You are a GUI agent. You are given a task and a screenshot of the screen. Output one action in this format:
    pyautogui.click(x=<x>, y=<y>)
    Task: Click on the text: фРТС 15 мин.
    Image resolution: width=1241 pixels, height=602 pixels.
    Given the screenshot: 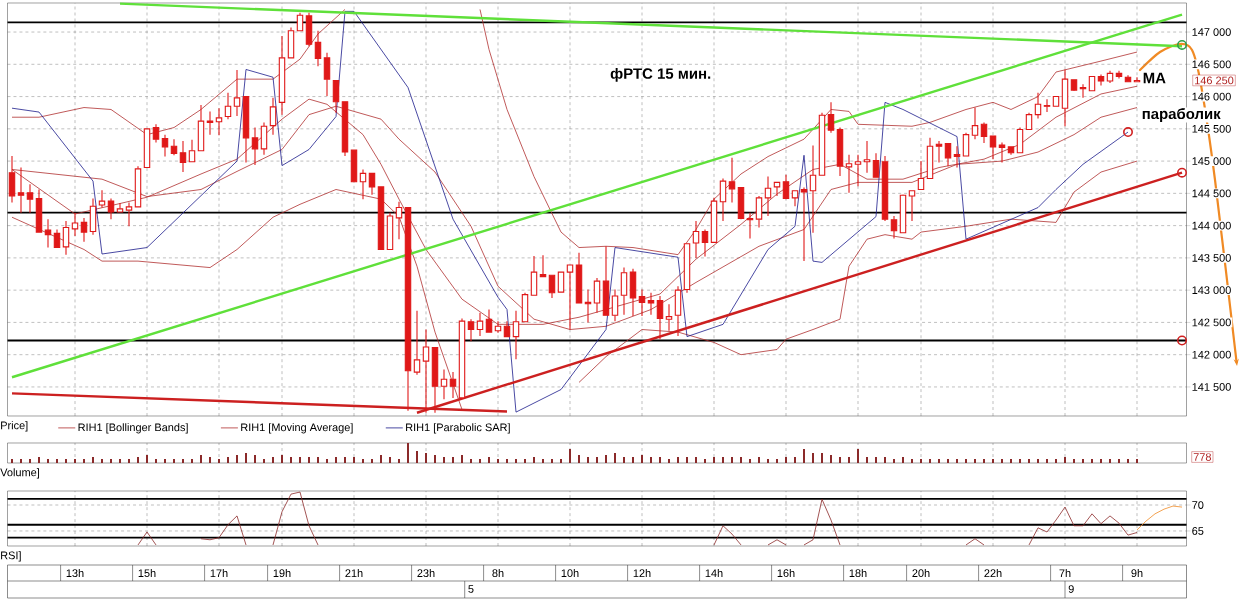 What is the action you would take?
    pyautogui.click(x=660, y=74)
    